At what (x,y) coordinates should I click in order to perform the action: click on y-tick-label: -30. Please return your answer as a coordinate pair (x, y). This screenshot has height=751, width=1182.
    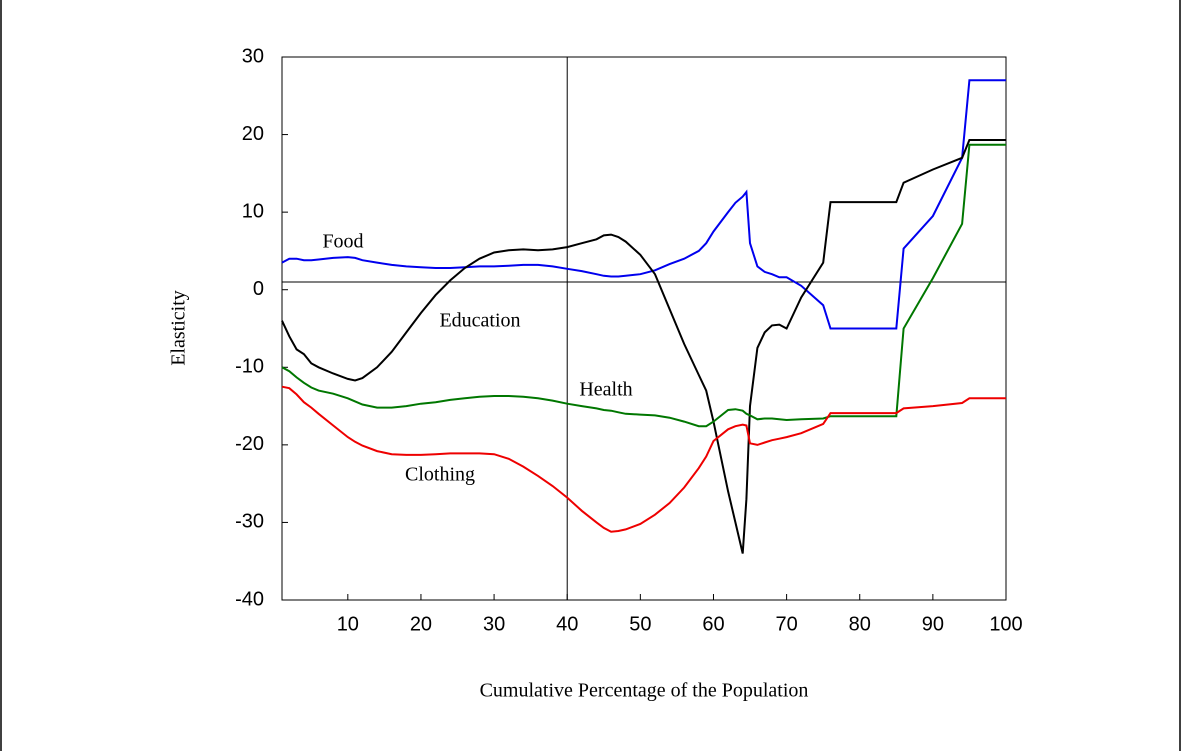
    Looking at the image, I should click on (249, 522).